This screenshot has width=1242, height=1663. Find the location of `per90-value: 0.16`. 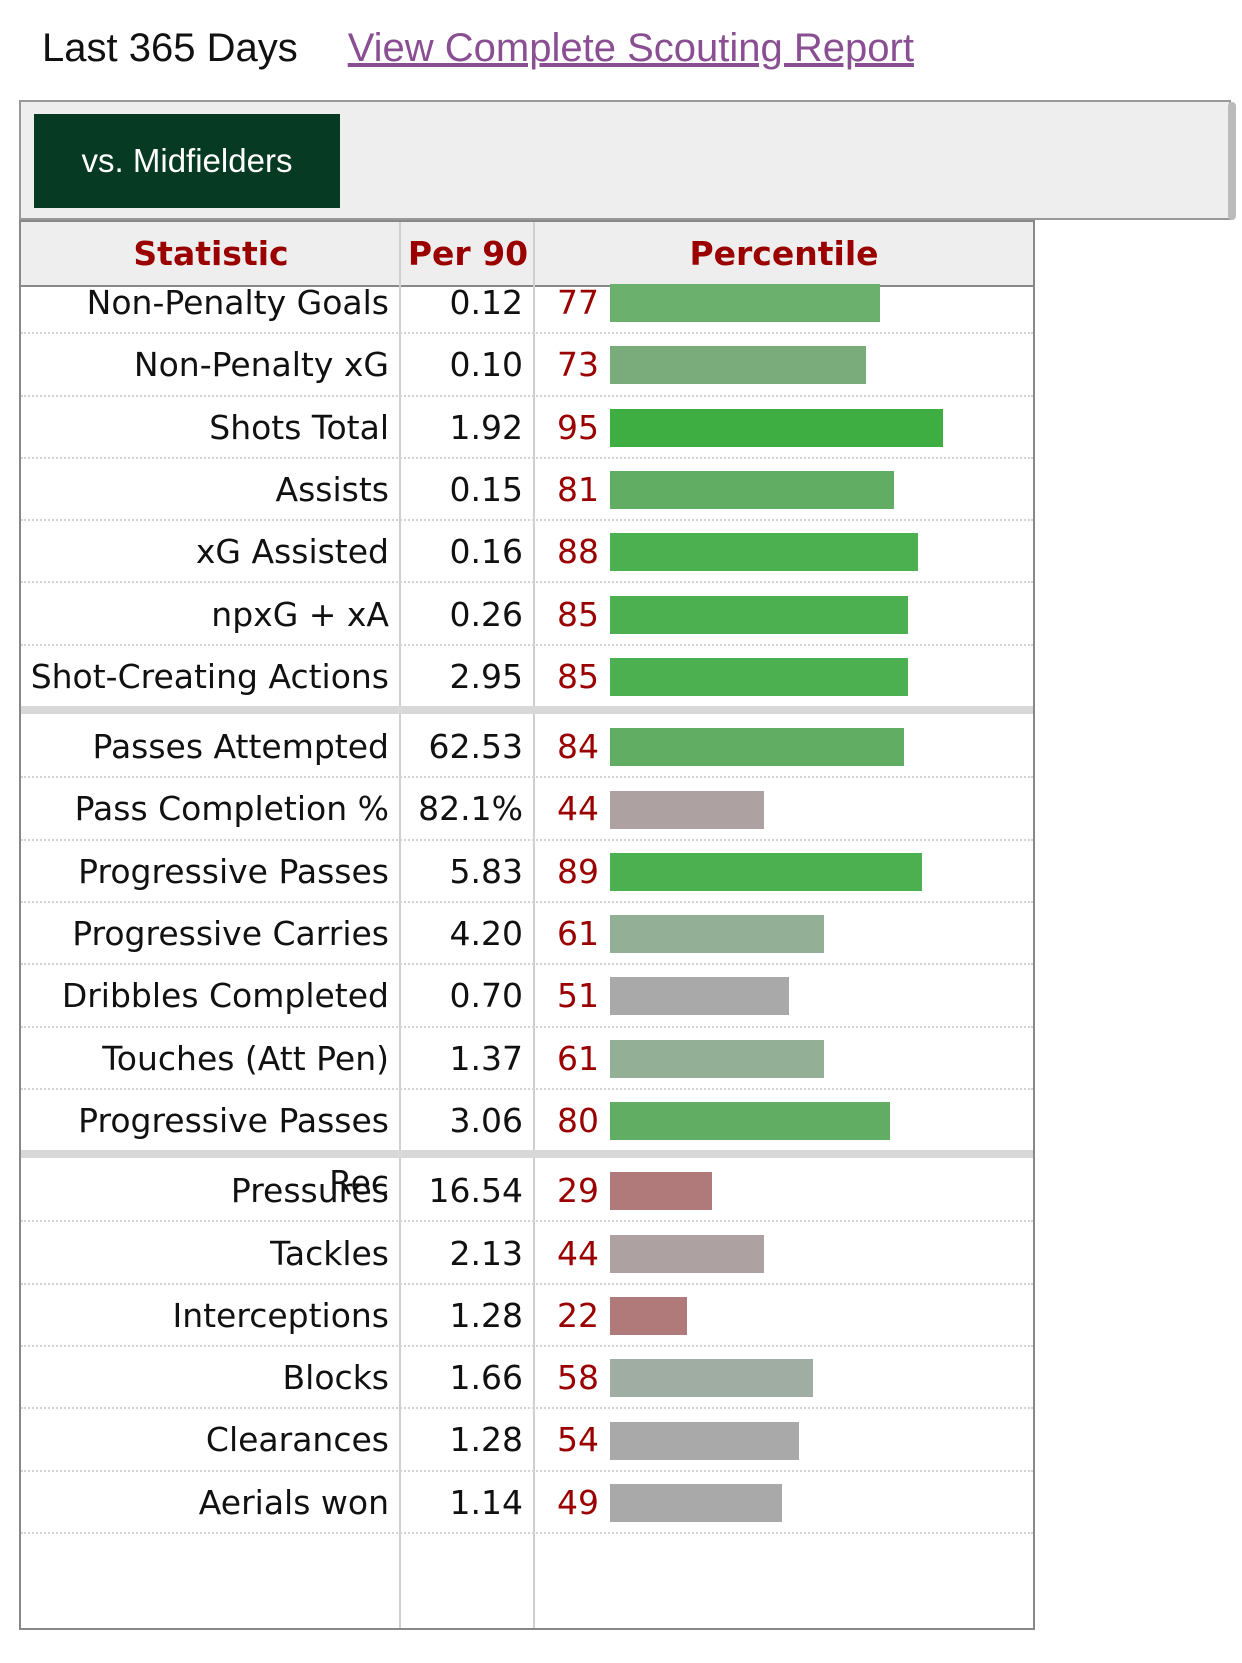

per90-value: 0.16 is located at coordinates (486, 552).